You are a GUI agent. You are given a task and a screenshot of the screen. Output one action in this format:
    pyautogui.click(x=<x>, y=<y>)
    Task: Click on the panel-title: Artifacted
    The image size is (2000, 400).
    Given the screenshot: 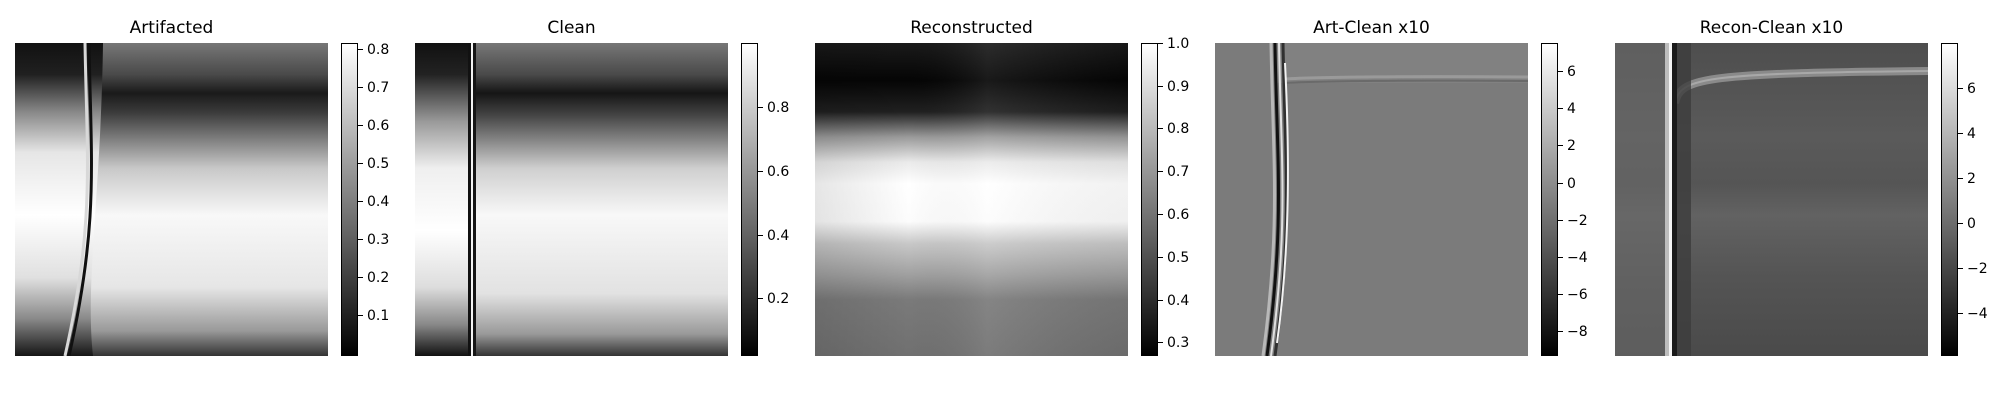 What is the action you would take?
    pyautogui.click(x=171, y=28)
    